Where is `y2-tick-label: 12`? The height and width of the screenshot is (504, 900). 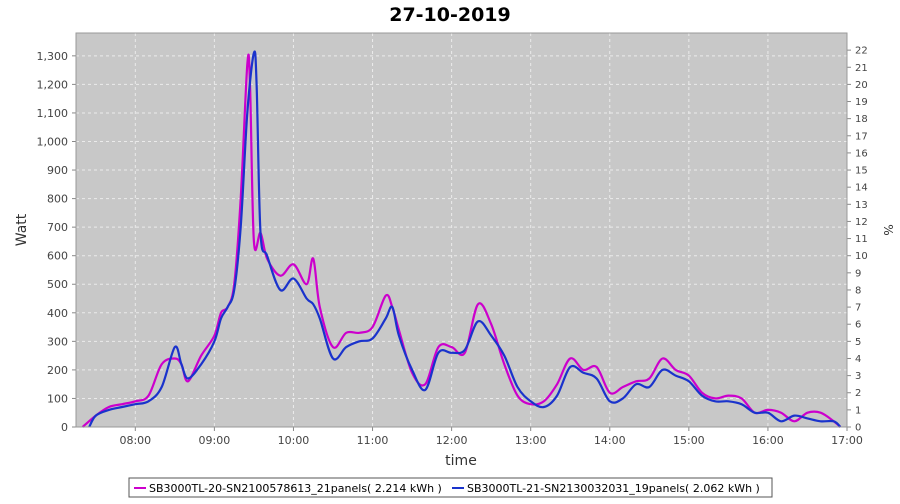 y2-tick-label: 12 is located at coordinates (861, 222).